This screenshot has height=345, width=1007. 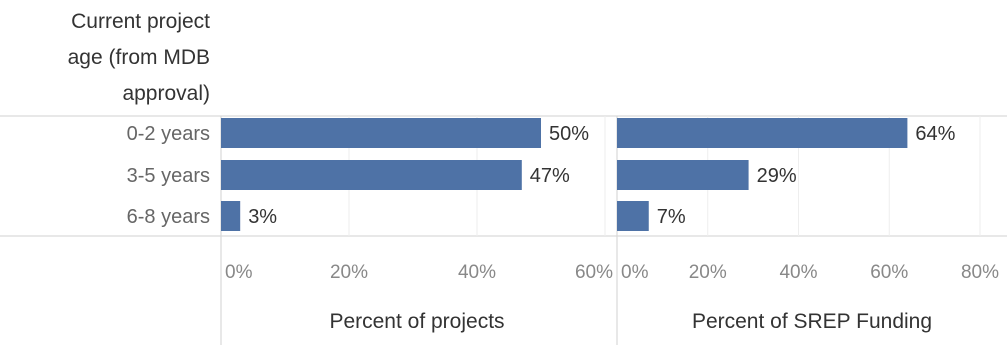 What do you see at coordinates (550, 176) in the screenshot?
I see `panel-1-value-label-1: 47%` at bounding box center [550, 176].